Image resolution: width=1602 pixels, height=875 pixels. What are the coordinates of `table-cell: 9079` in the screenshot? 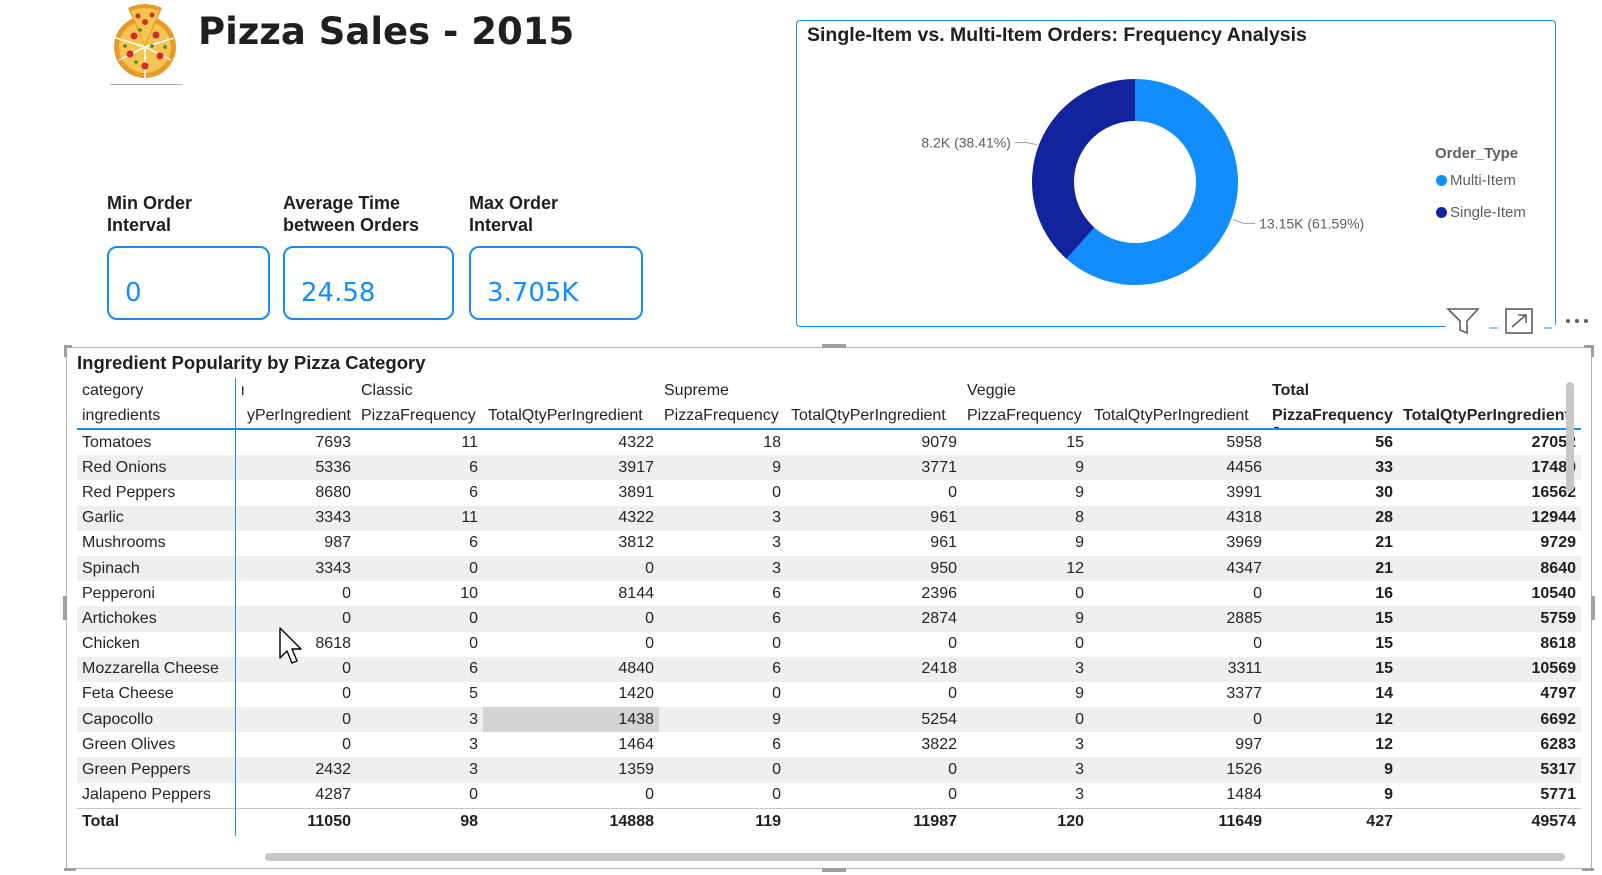 It's located at (939, 442).